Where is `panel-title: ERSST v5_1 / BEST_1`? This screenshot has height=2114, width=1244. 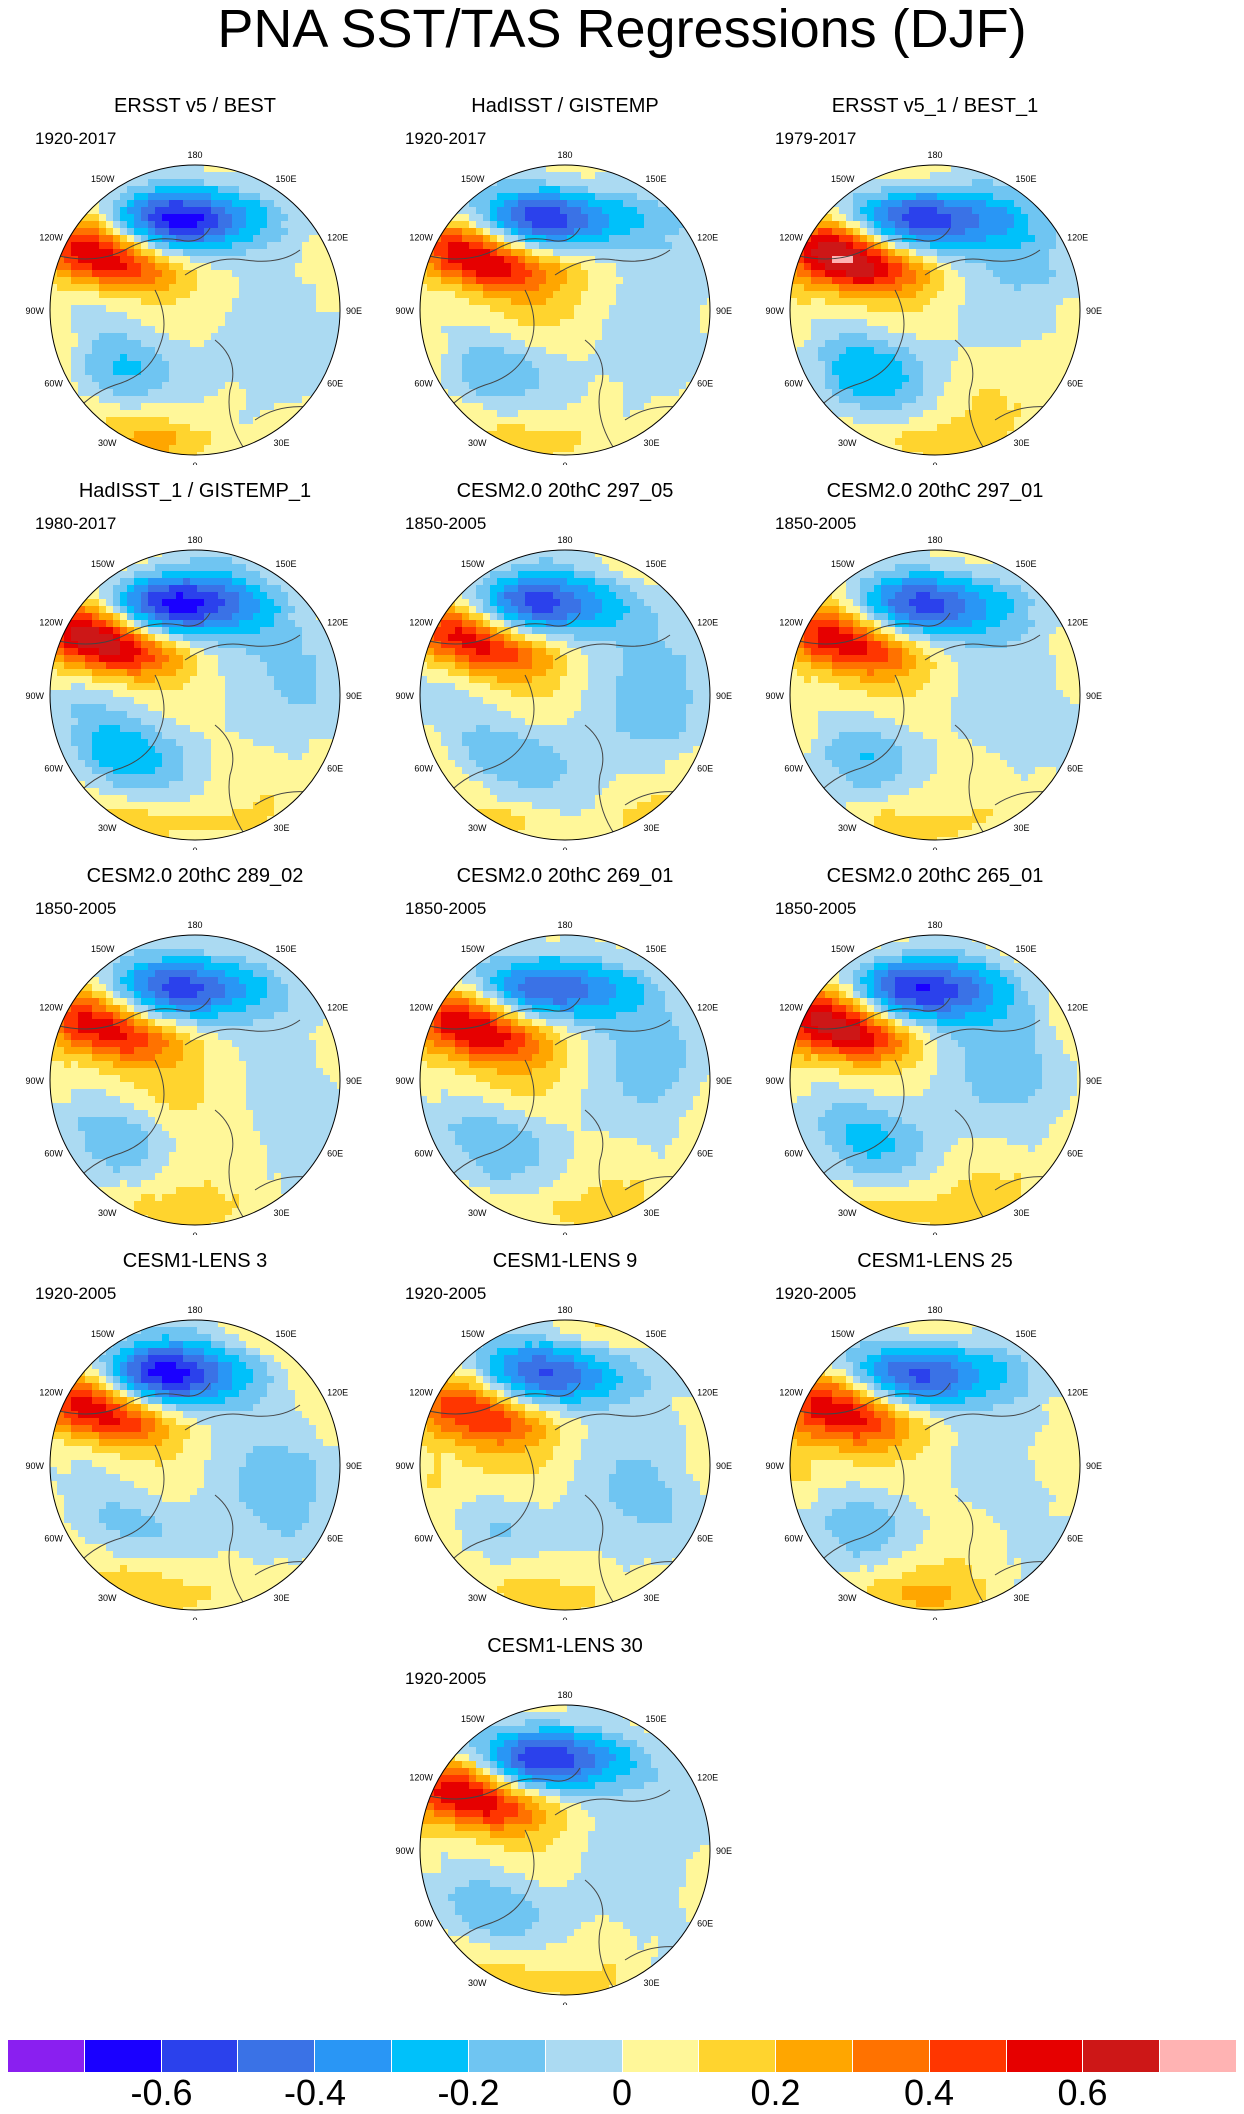
panel-title: ERSST v5_1 / BEST_1 is located at coordinates (935, 106).